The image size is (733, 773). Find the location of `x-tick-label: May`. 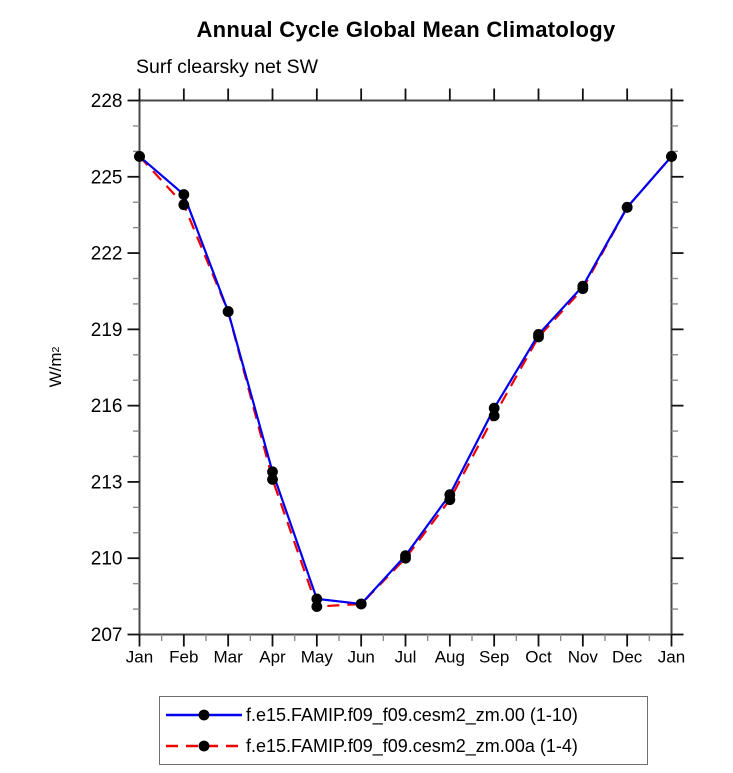

x-tick-label: May is located at coordinates (317, 657).